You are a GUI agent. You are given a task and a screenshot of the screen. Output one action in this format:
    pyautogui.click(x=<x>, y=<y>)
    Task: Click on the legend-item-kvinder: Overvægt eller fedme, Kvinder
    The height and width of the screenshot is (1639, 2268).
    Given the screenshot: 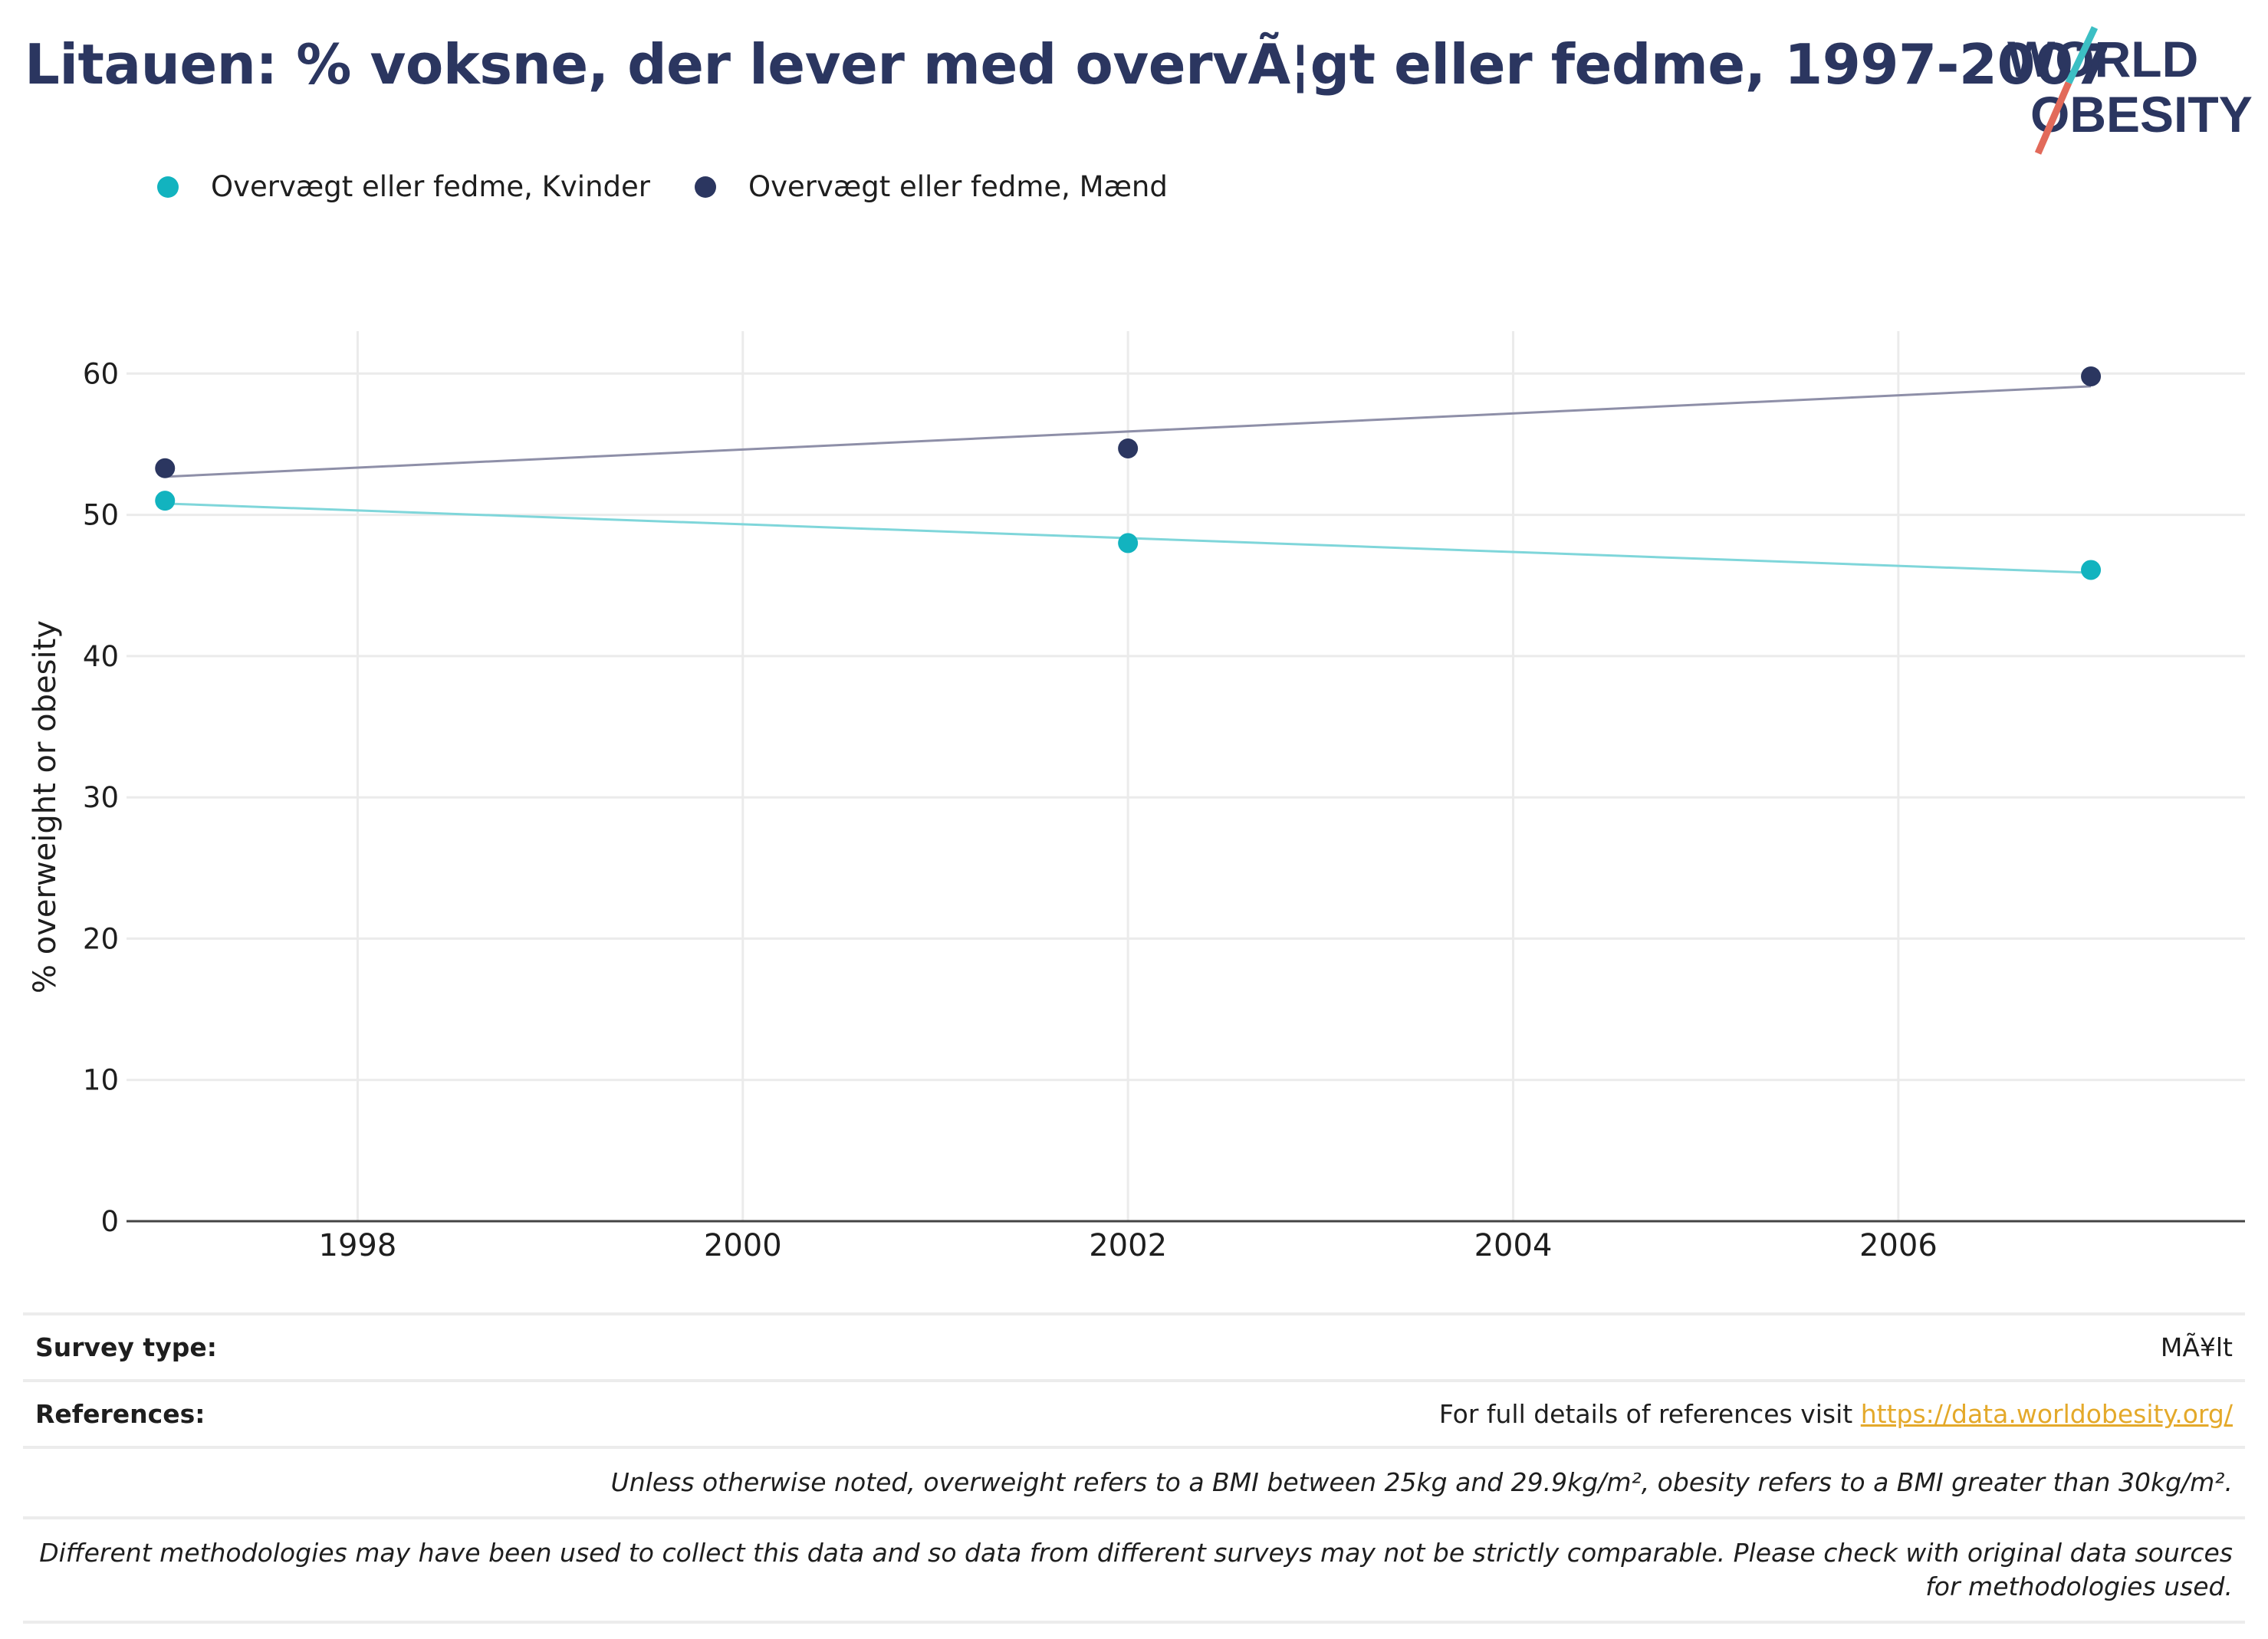 What is the action you would take?
    pyautogui.click(x=403, y=187)
    